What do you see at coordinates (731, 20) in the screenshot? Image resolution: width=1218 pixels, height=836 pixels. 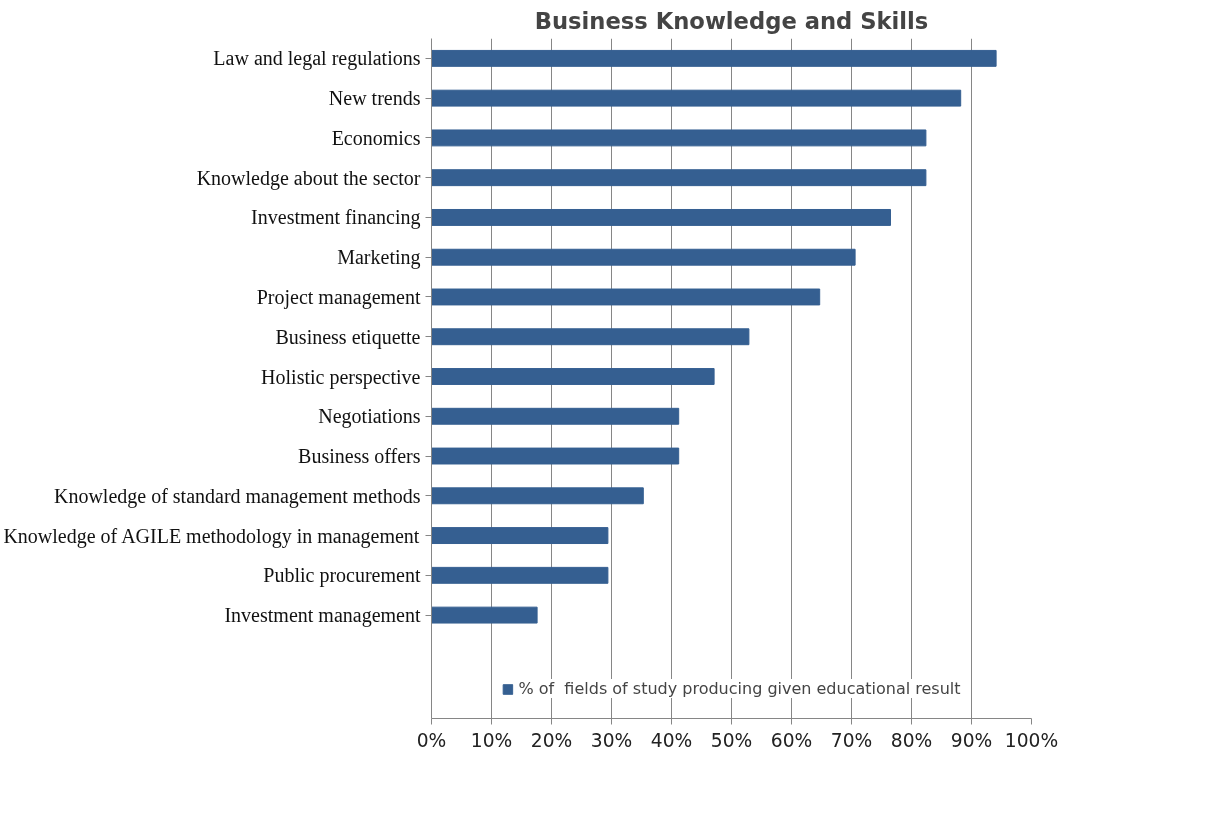 I see `chart-title: Business Knowledge and Skills` at bounding box center [731, 20].